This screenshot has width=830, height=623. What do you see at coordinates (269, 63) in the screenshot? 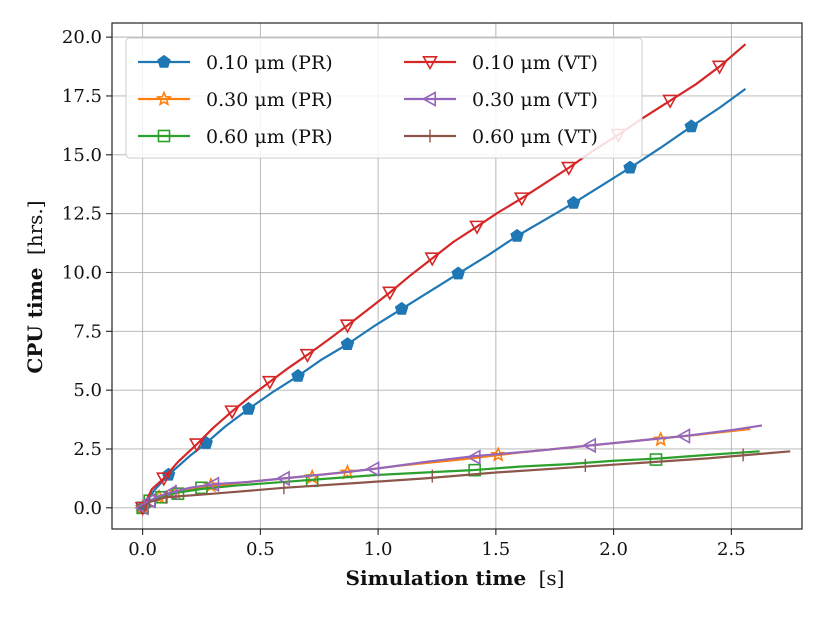
I see `legend-label: 0.10 μm (PR)` at bounding box center [269, 63].